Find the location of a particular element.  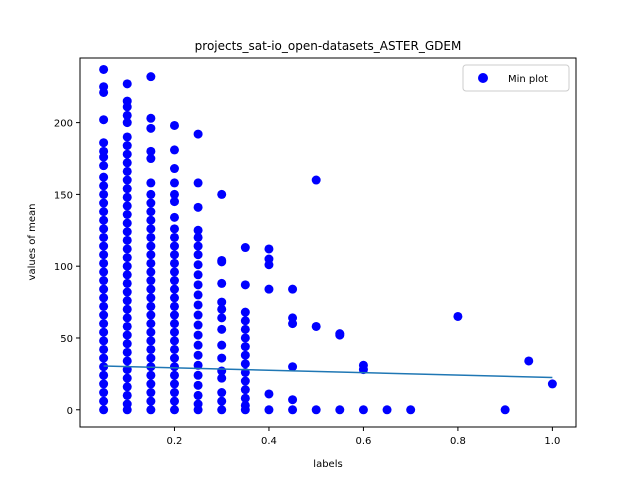

x-tick-label: 0.8 is located at coordinates (458, 441).